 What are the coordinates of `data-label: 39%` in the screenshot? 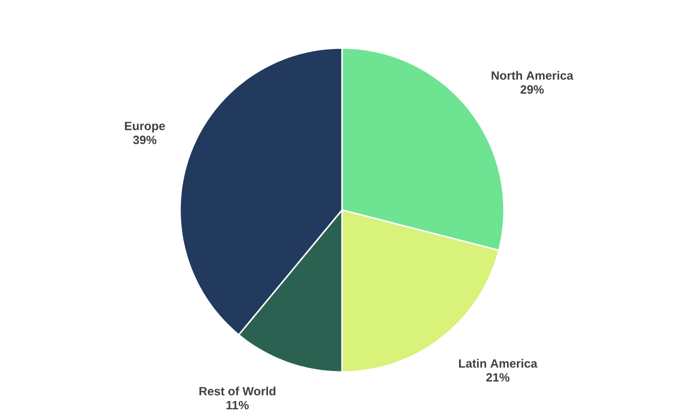 It's located at (144, 140).